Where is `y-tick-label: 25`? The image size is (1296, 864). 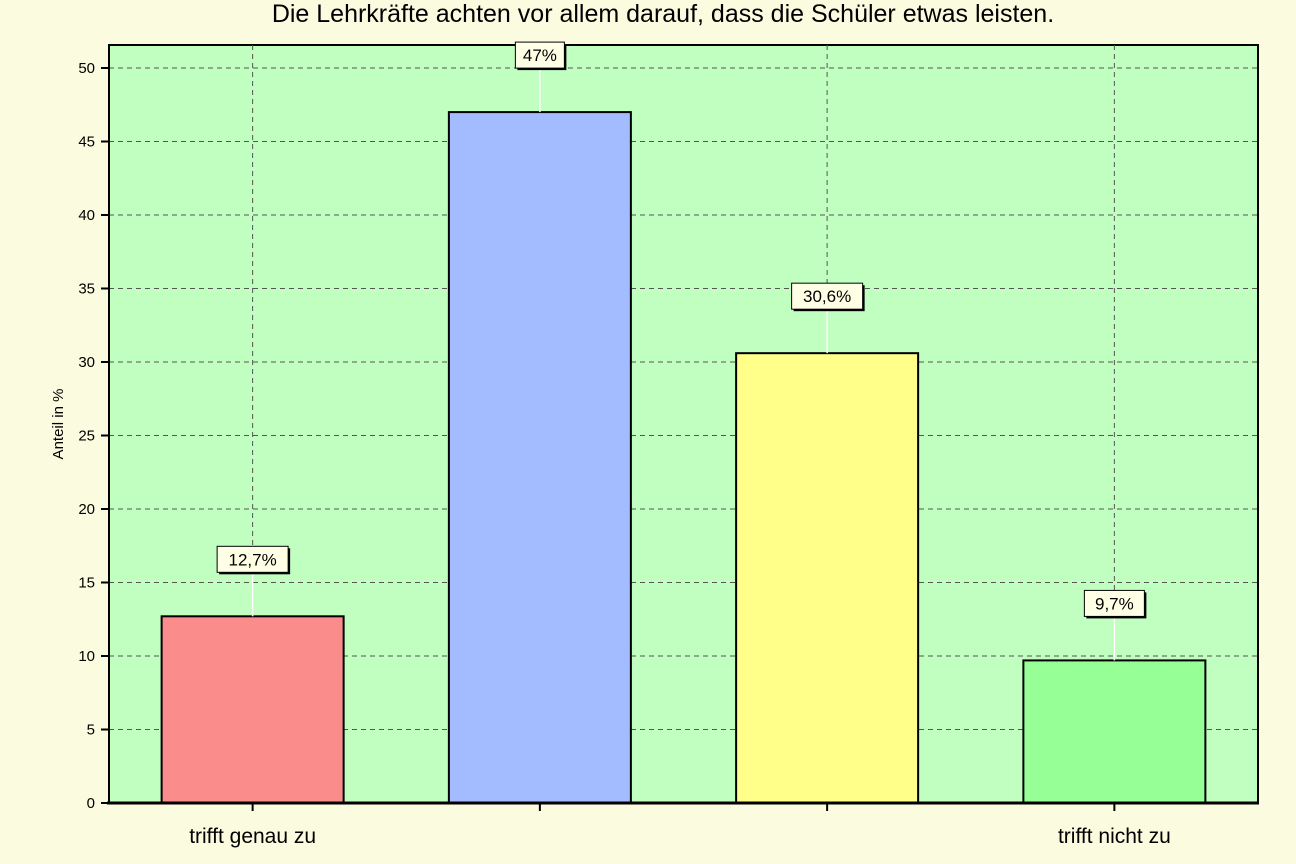 y-tick-label: 25 is located at coordinates (86, 436).